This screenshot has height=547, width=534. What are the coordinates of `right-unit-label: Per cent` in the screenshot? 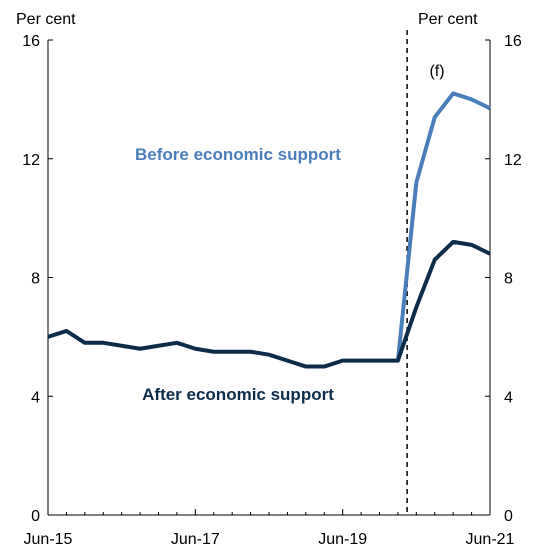 It's located at (448, 19).